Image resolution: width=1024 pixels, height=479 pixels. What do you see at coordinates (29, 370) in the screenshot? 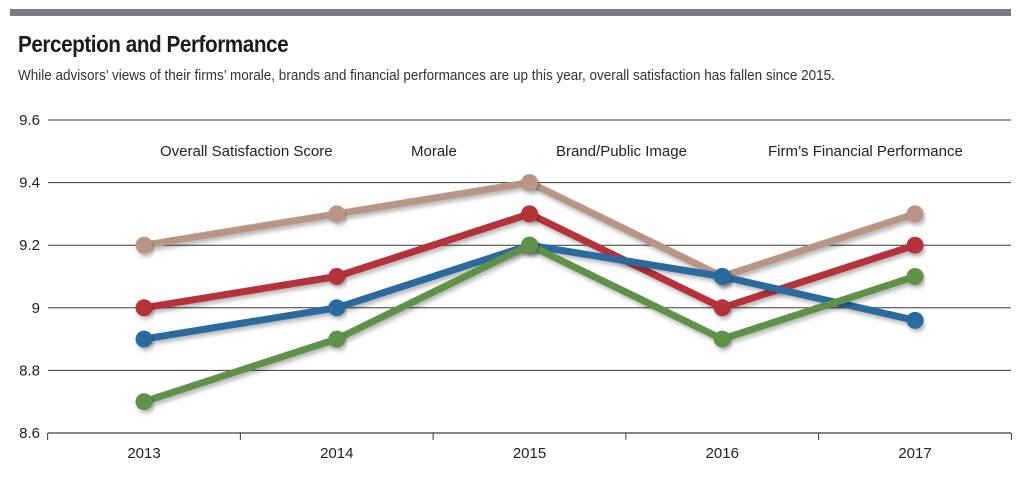
I see `y-tick-label: 8.8` at bounding box center [29, 370].